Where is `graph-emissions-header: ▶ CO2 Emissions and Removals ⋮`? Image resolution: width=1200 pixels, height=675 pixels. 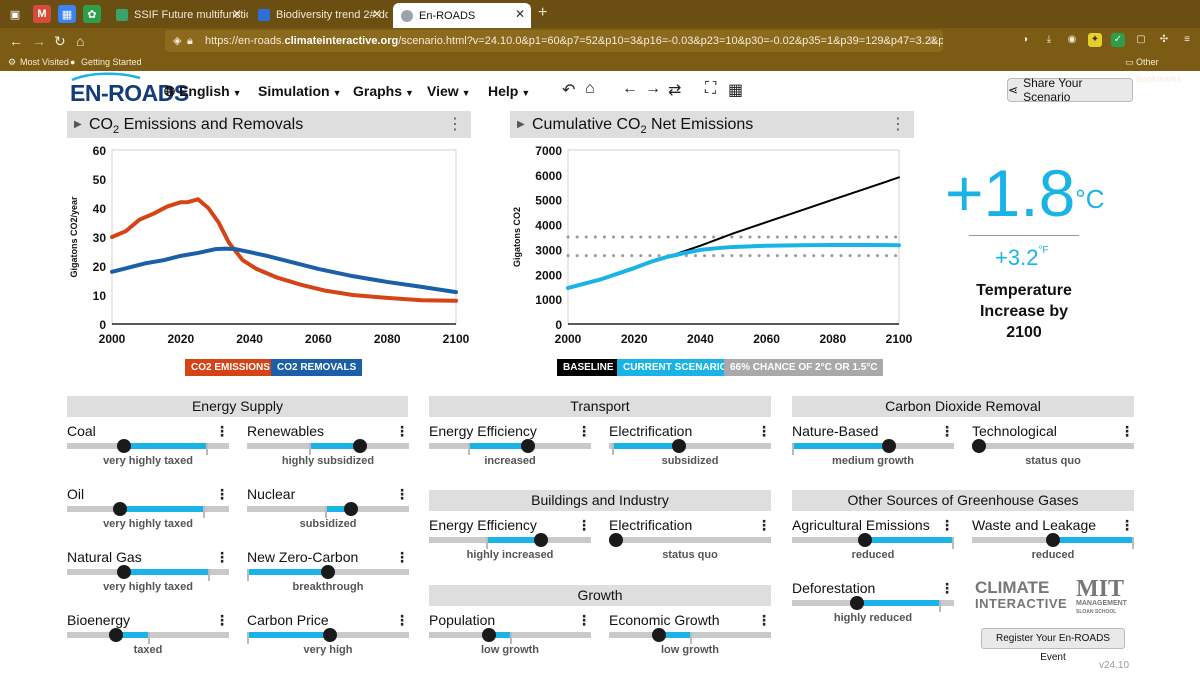 graph-emissions-header: ▶ CO2 Emissions and Removals ⋮ is located at coordinates (269, 124).